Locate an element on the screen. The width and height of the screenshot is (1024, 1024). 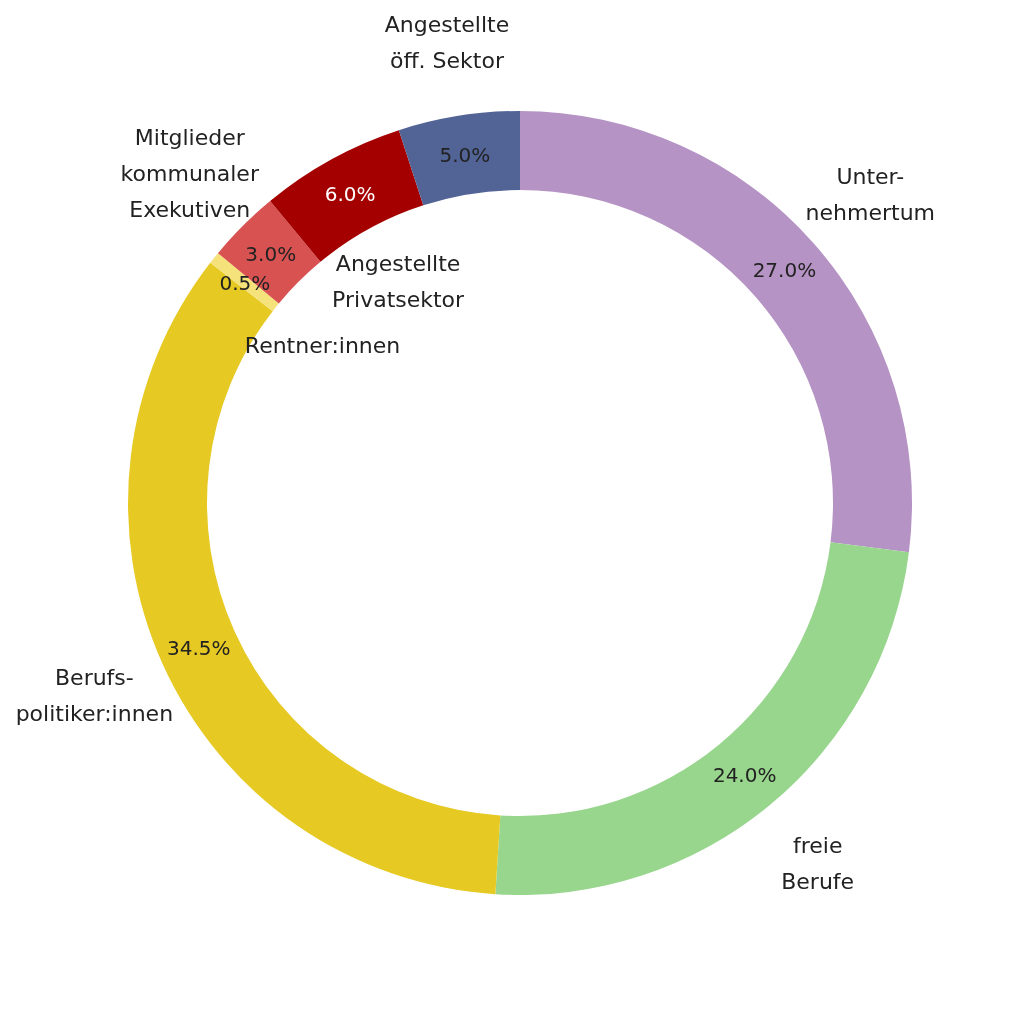
slice-label: Angestellte Privatsektor is located at coordinates (399, 281).